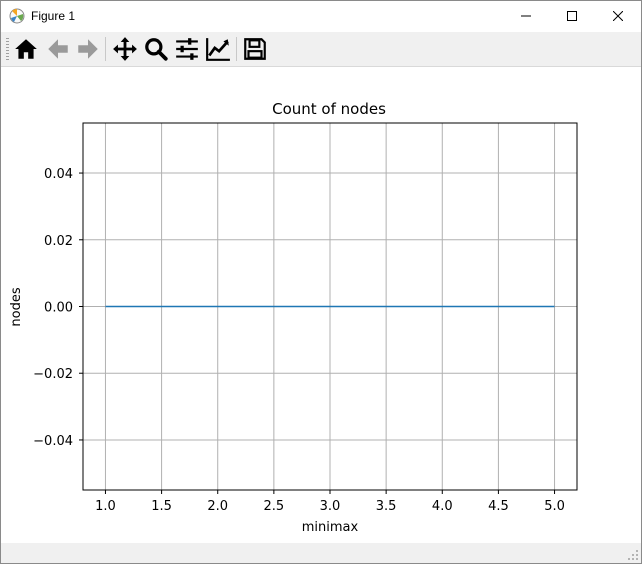 The height and width of the screenshot is (564, 642). I want to click on x-tick-label: 4.0, so click(442, 506).